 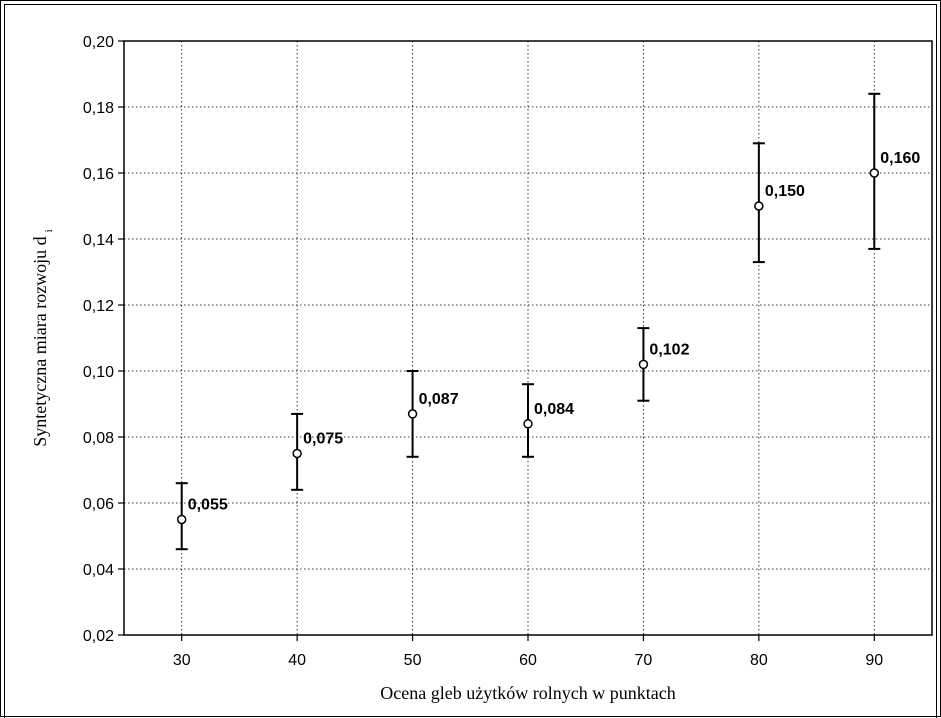 I want to click on data-label: 0,084, so click(x=554, y=409).